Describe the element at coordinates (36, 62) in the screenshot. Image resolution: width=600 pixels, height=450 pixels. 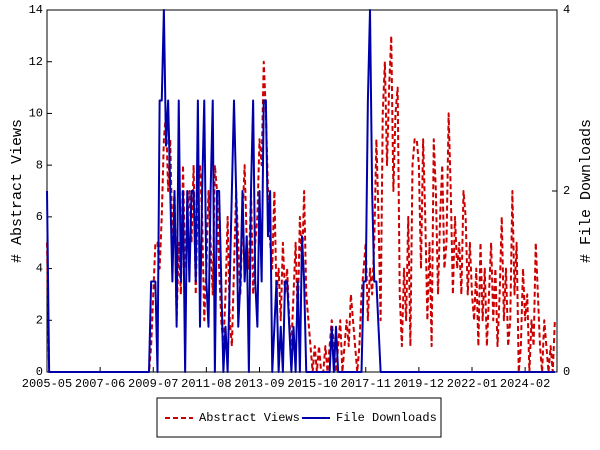
I see `y-tick-label: 12` at that location.